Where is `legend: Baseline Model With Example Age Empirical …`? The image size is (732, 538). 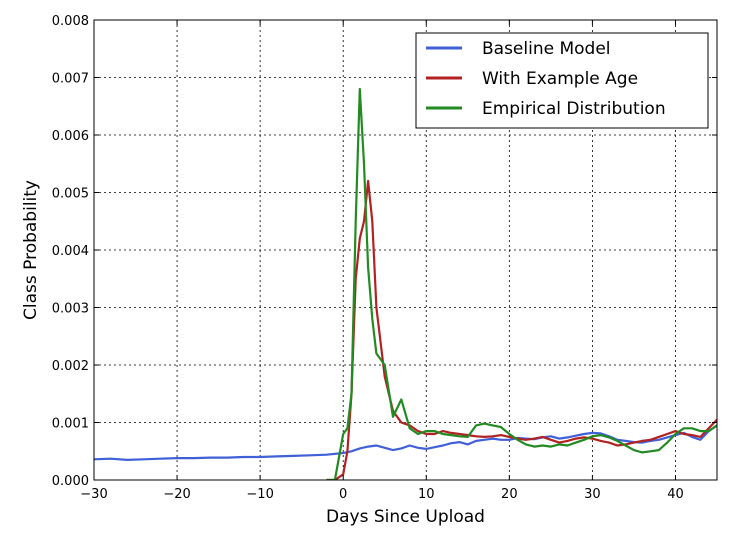 legend: Baseline Model With Example Age Empirical … is located at coordinates (562, 80).